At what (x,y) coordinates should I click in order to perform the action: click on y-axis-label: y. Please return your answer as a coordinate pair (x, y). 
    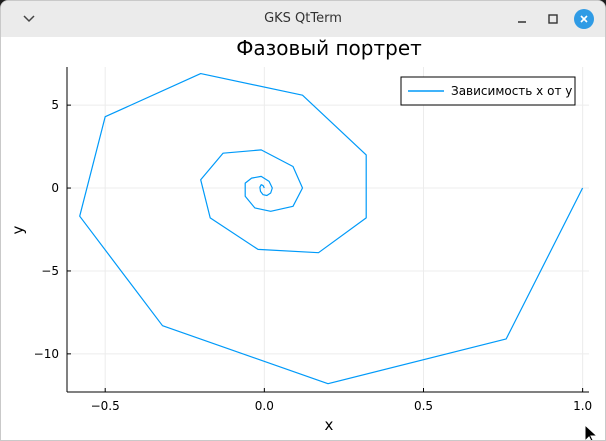
    Looking at the image, I should click on (18, 229).